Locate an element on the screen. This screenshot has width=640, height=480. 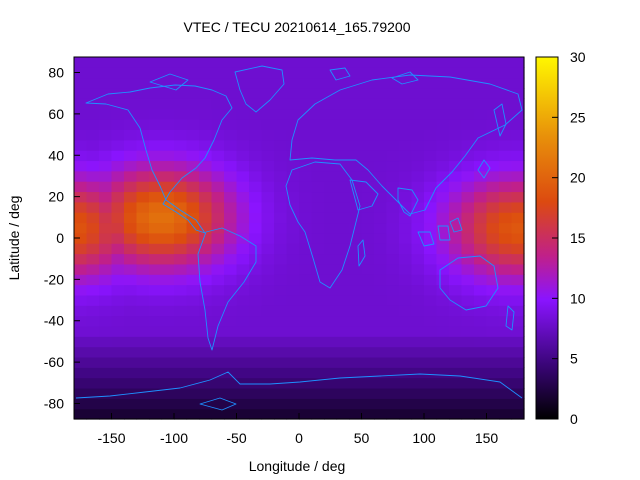
y-tick-label: -60 is located at coordinates (54, 362).